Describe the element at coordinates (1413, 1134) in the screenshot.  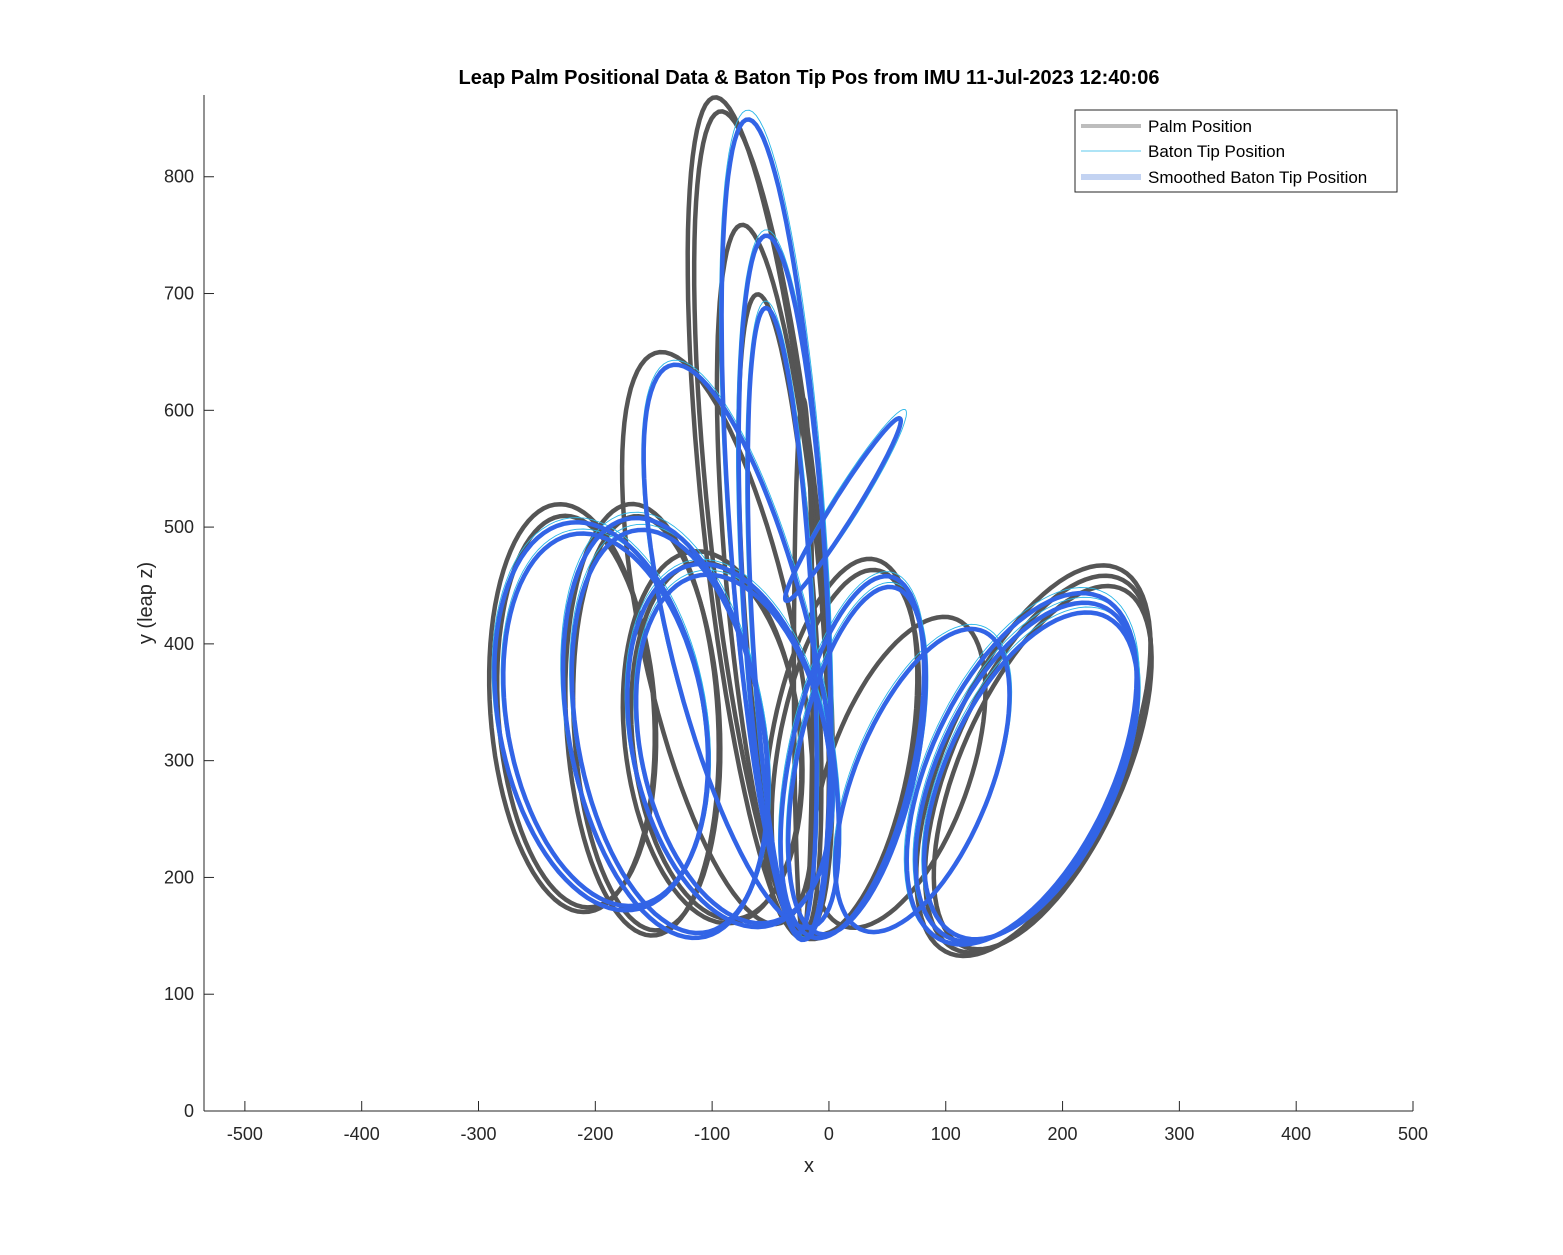
I see `x-tick-label: 500` at that location.